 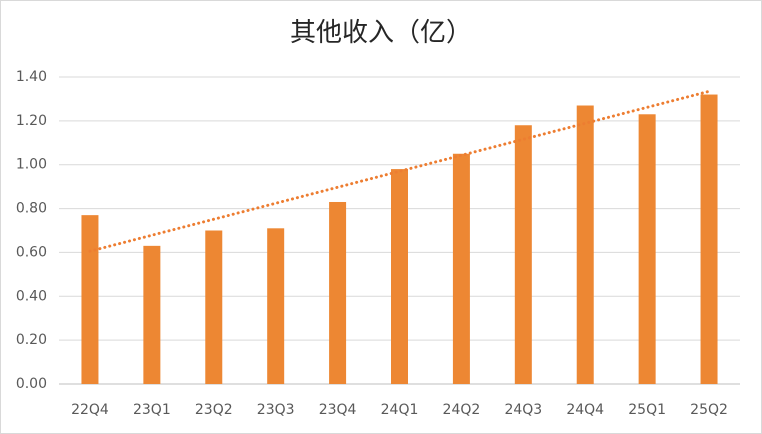 What do you see at coordinates (31, 296) in the screenshot?
I see `y-tick-label: 0.40` at bounding box center [31, 296].